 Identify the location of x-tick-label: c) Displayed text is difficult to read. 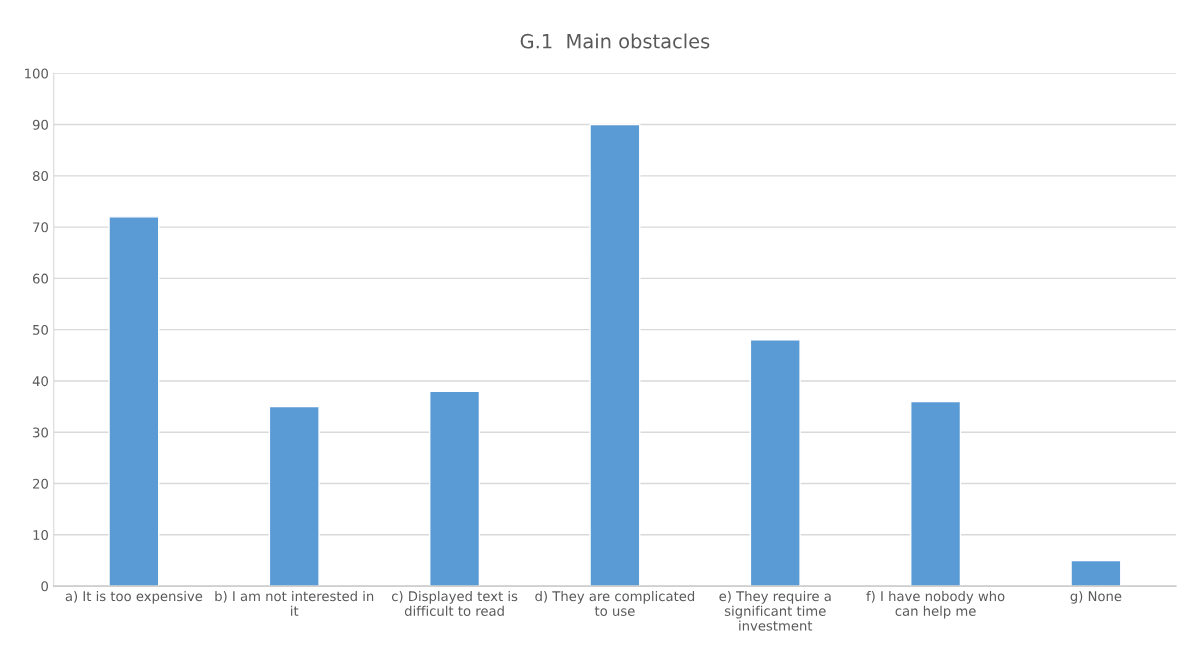
(454, 603).